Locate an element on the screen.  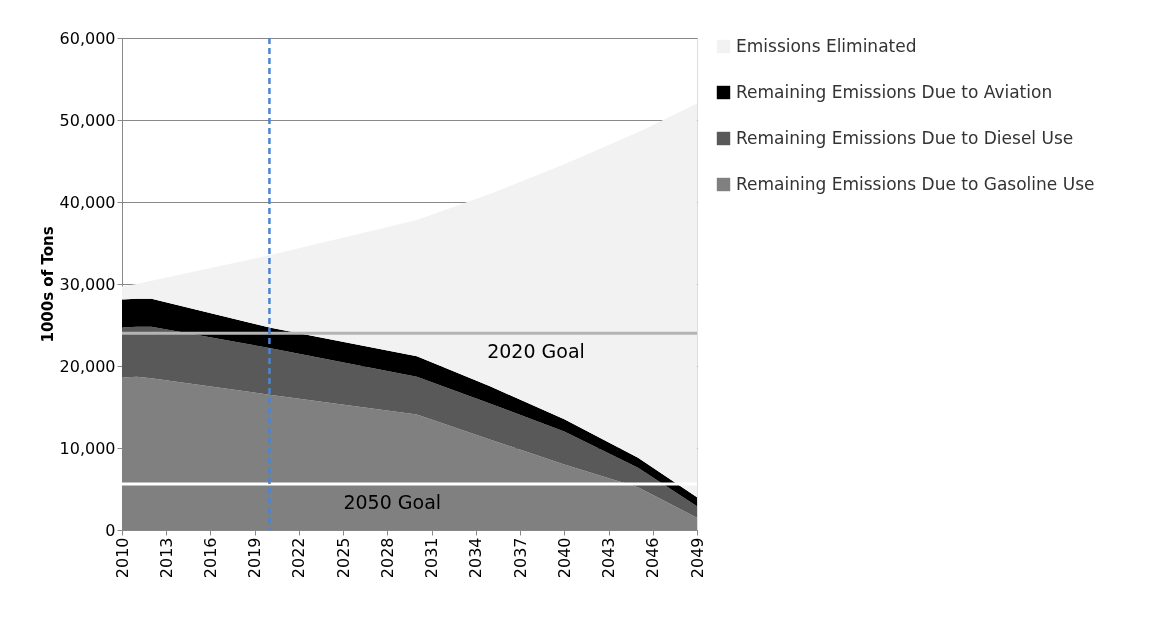
x-tick-label: 2031 is located at coordinates (432, 558).